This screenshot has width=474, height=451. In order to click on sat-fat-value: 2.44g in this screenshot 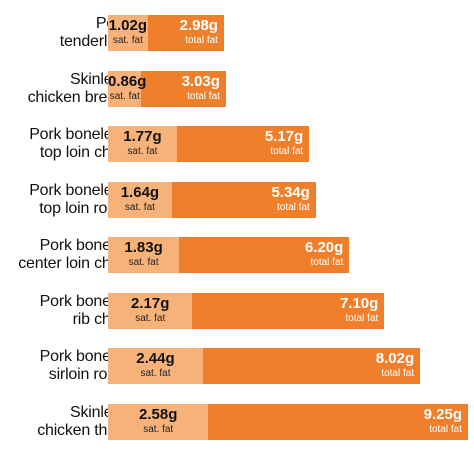, I will do `click(155, 358)`.